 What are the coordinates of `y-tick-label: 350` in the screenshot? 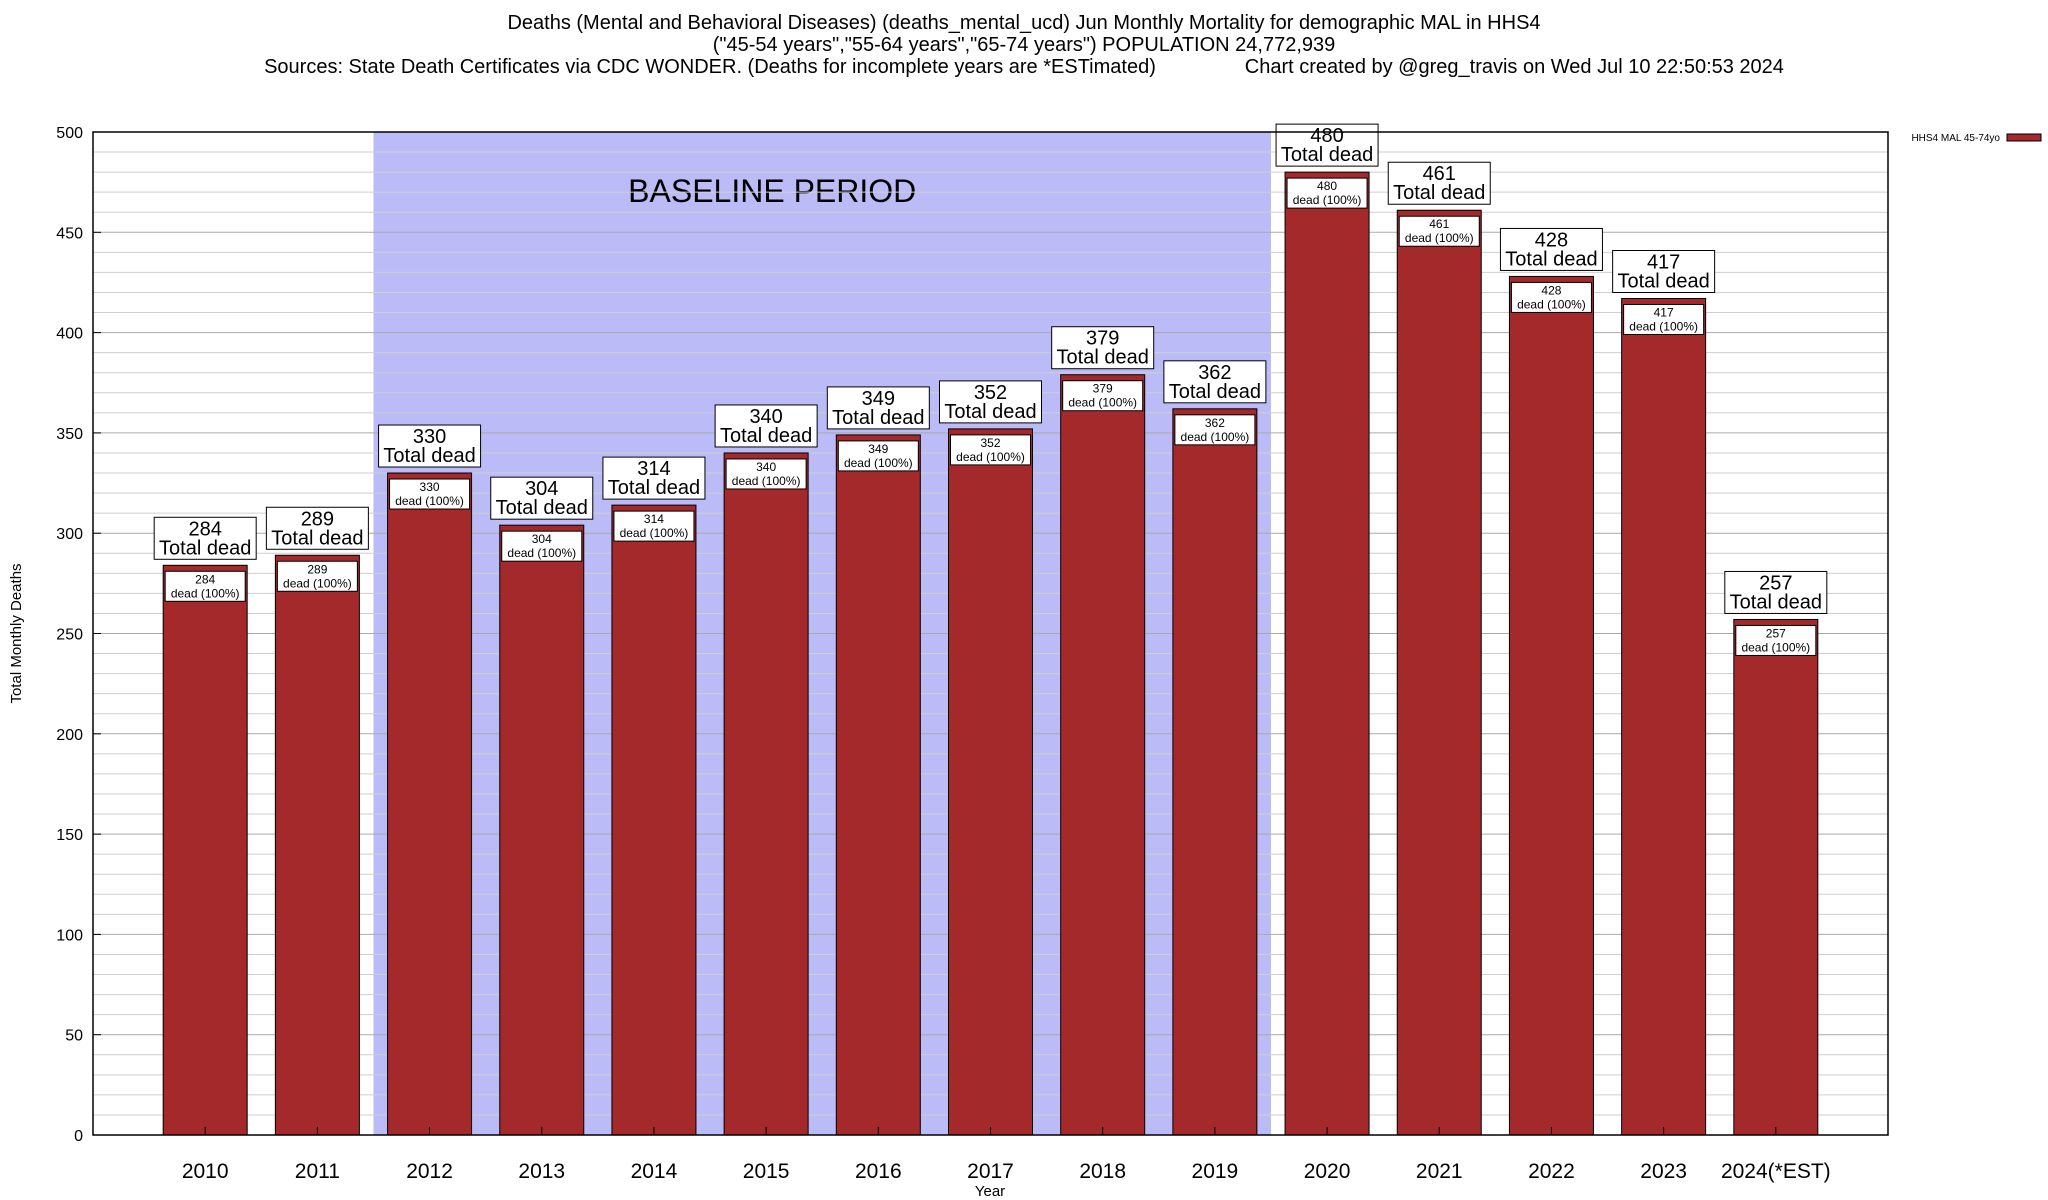 It's located at (69, 434).